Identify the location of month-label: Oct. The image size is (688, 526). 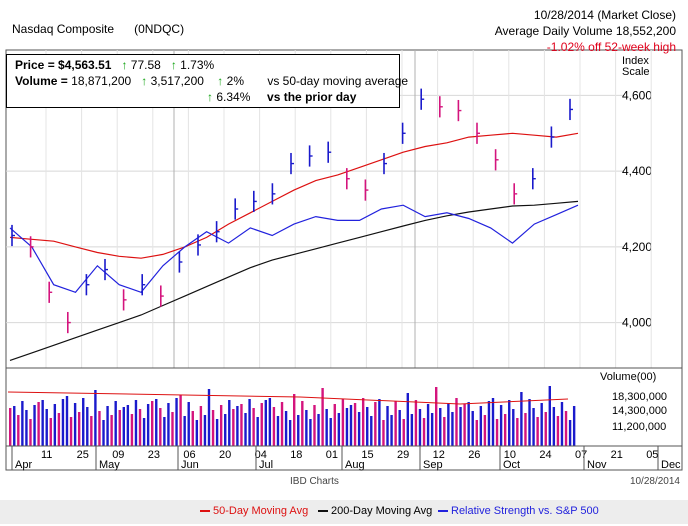
(511, 465).